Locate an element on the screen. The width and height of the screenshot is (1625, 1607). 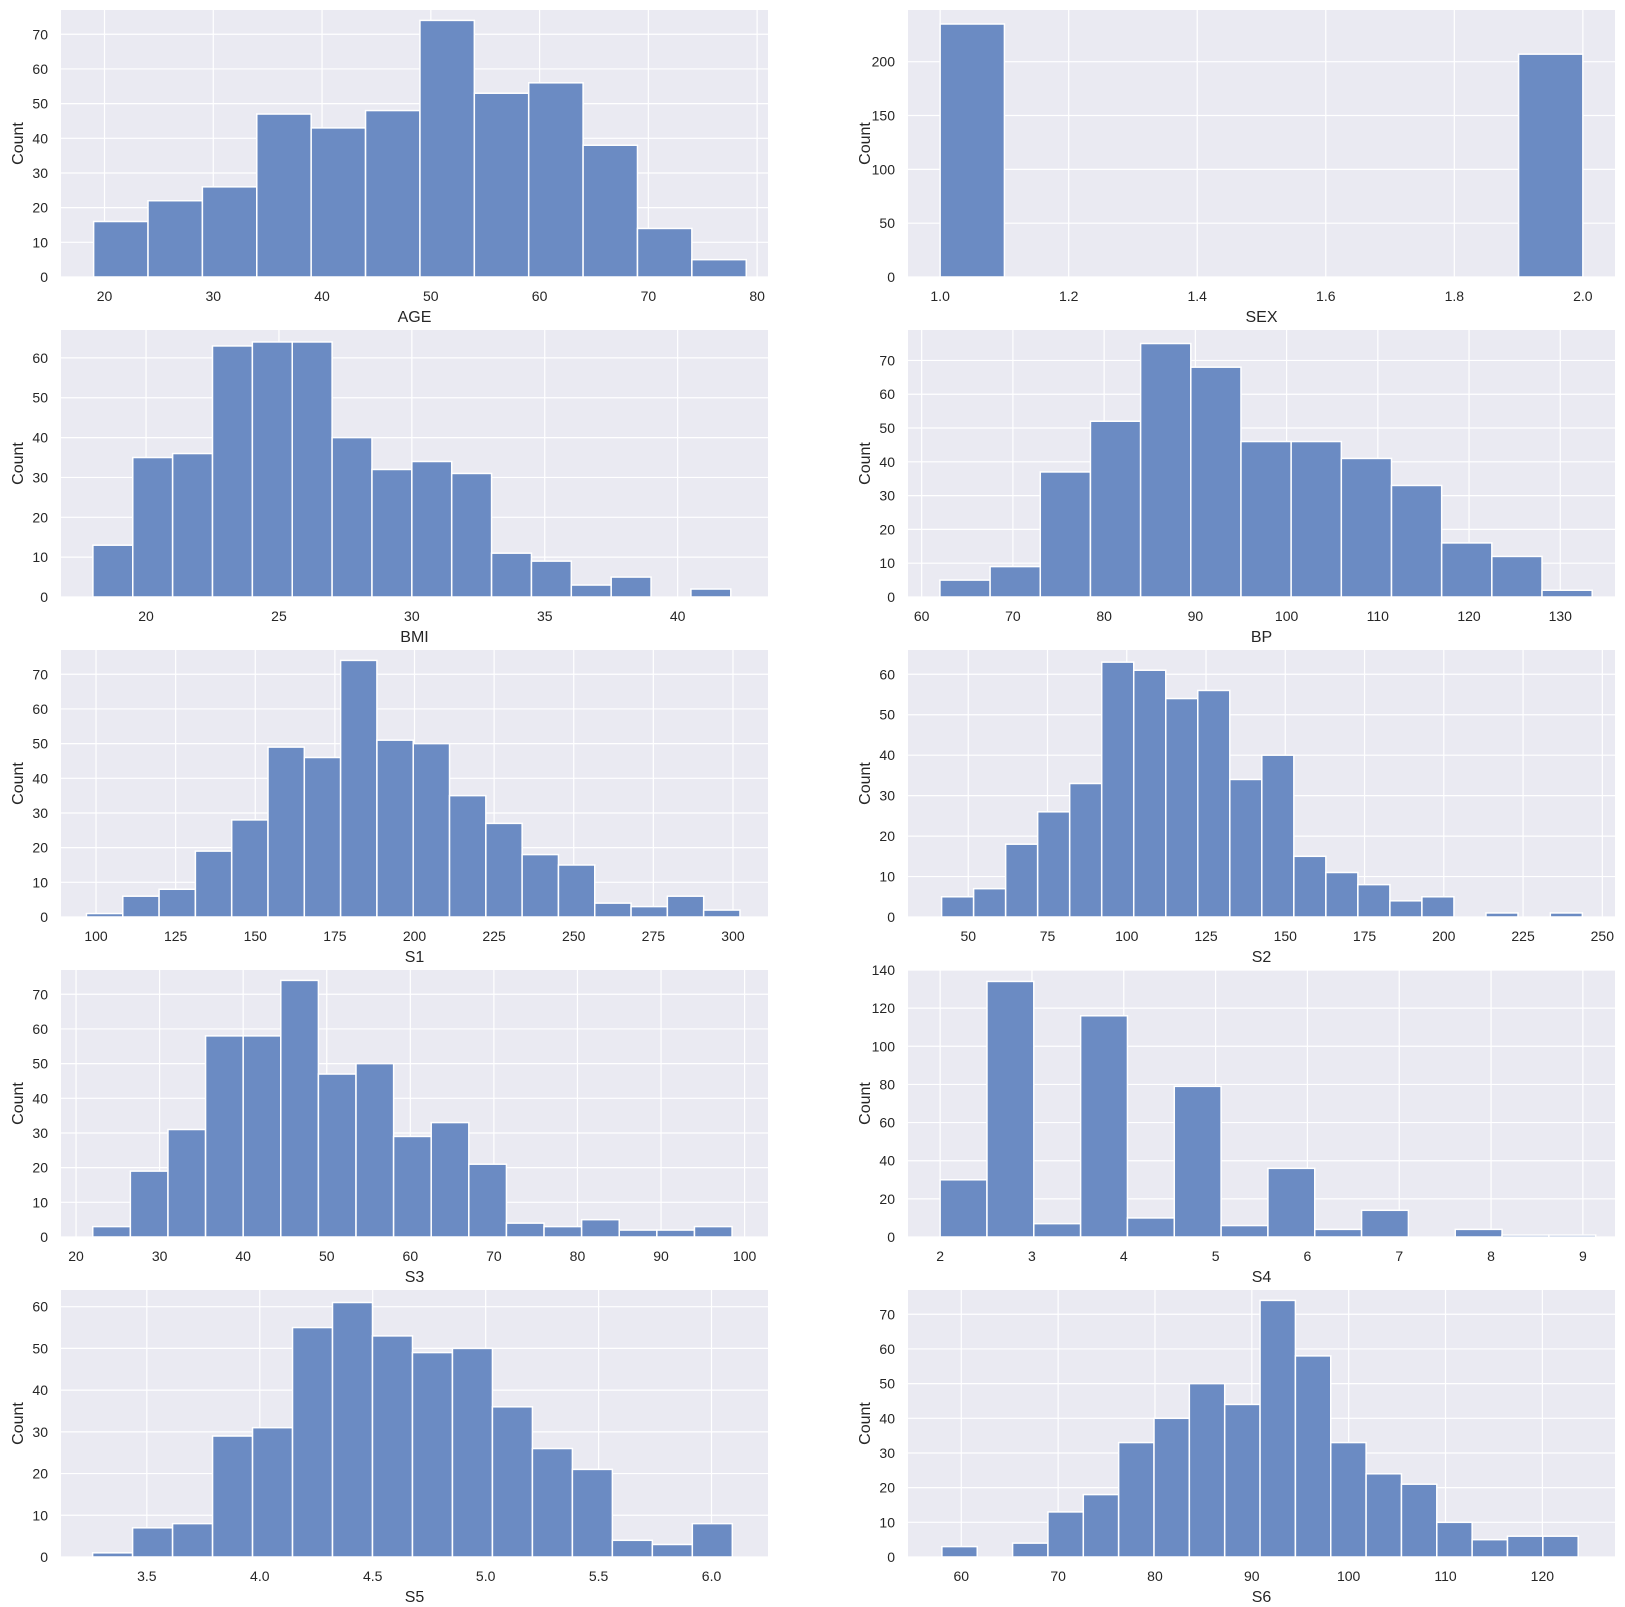
x-tick-label: 80 is located at coordinates (1155, 1576).